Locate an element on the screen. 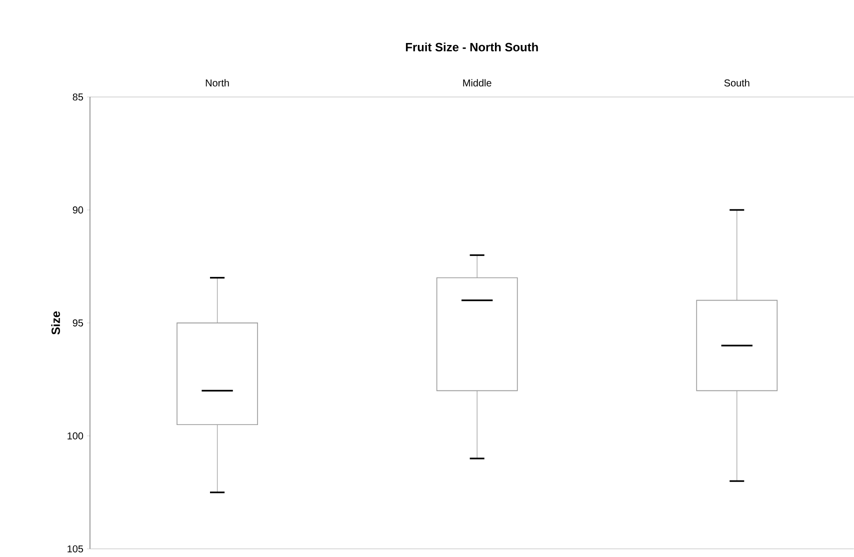 This screenshot has height=557, width=854. y-tick-label: 85 is located at coordinates (78, 97).